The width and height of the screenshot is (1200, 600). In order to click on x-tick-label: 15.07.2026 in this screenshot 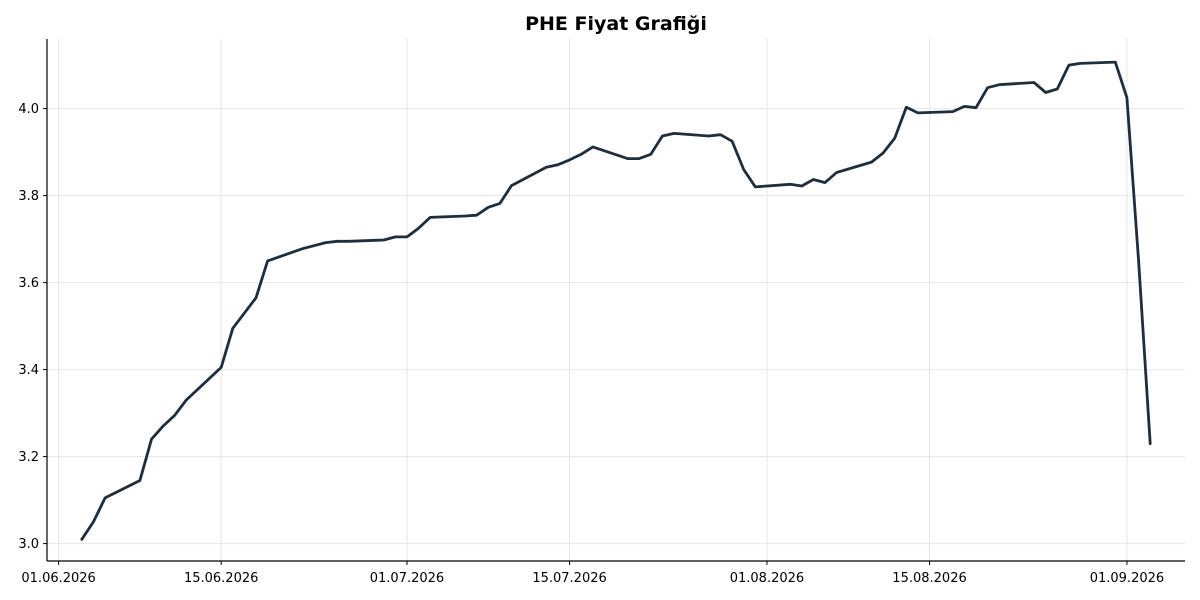, I will do `click(569, 578)`.